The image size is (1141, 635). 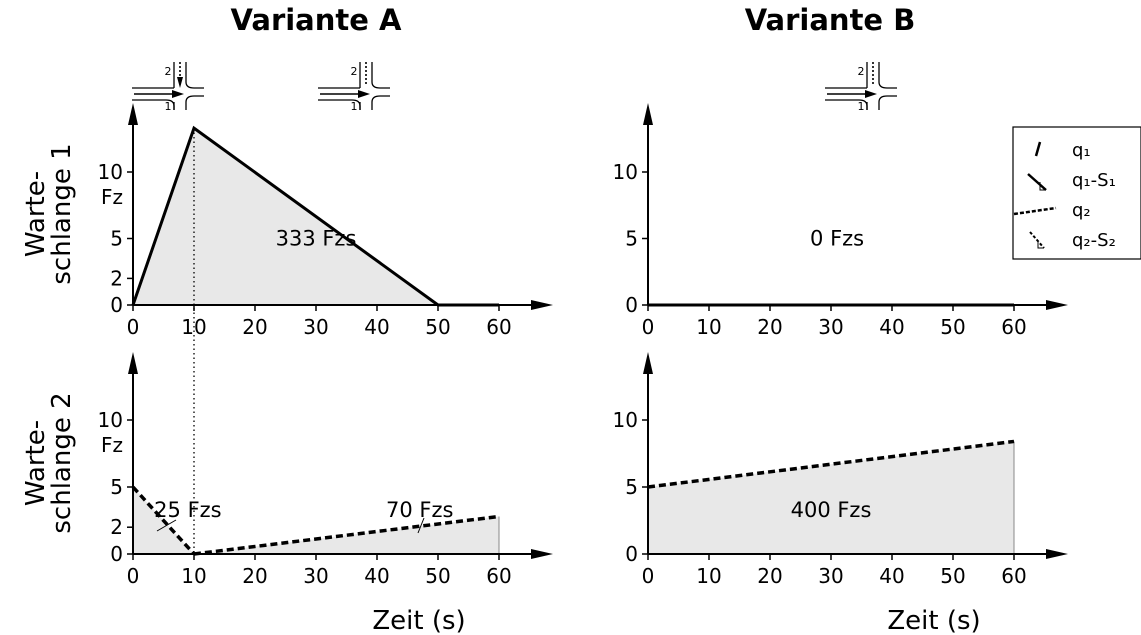 I want to click on intersection-icon-2: 21, so click(x=354, y=87).